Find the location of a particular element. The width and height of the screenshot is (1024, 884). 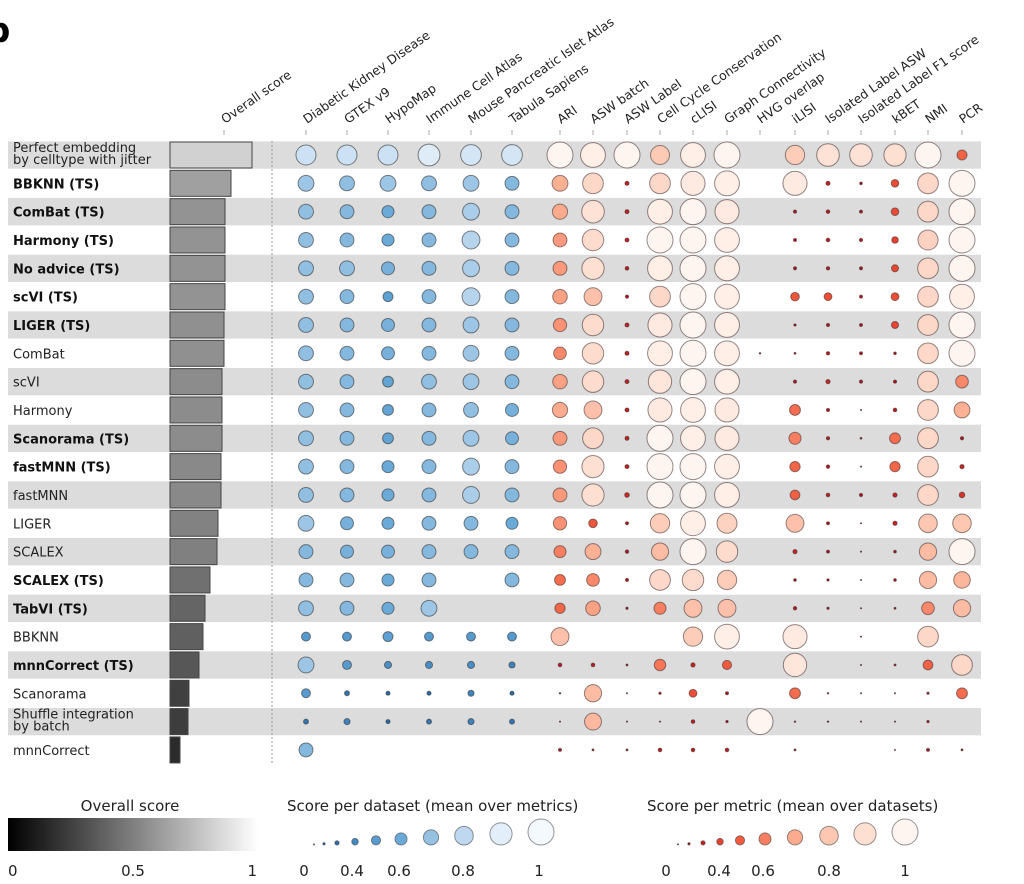

row-label: No advice (TS) is located at coordinates (66, 269).